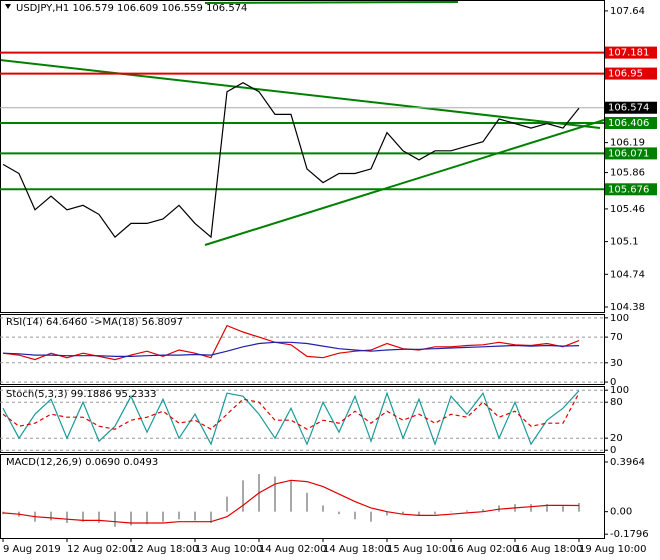 This screenshot has height=560, width=660. I want to click on x-tick-label: 15 Aug 10:00, so click(420, 549).